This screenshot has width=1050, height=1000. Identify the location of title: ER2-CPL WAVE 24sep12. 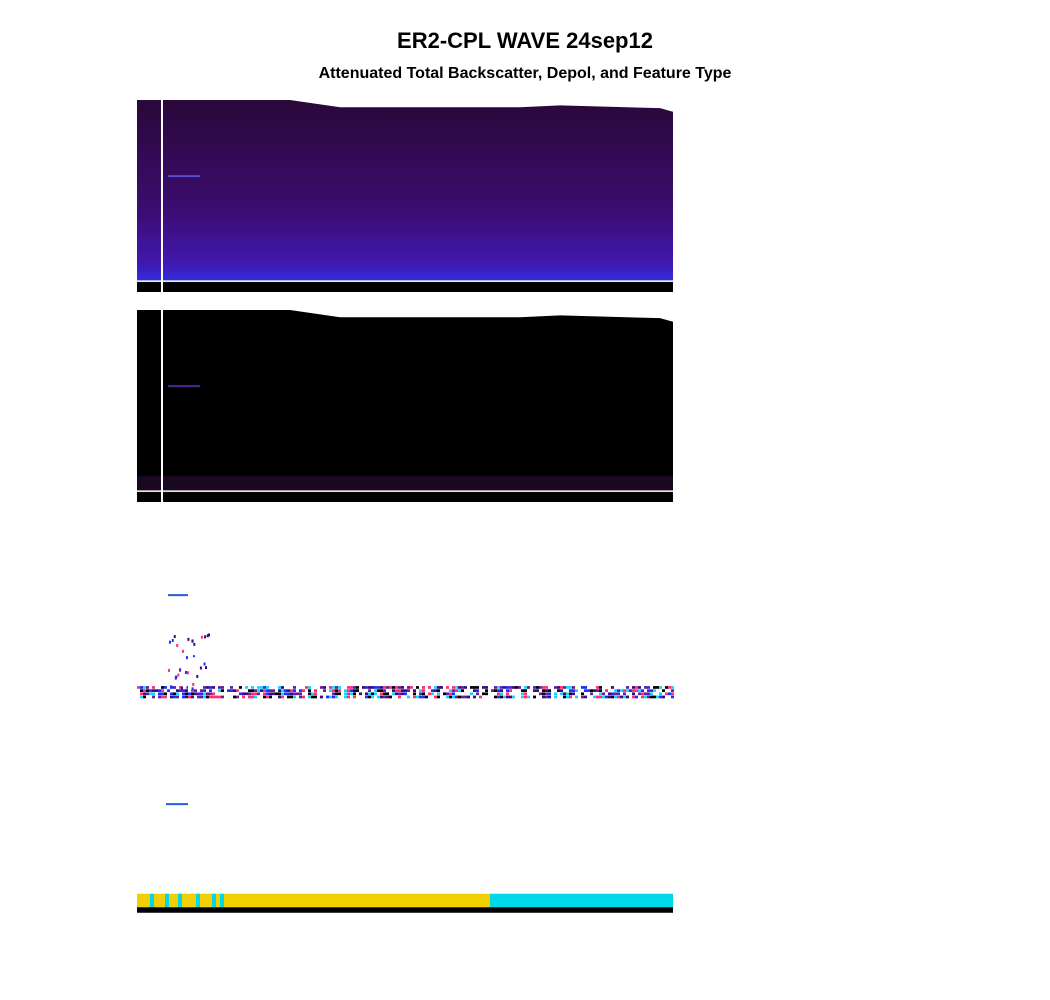
(525, 40).